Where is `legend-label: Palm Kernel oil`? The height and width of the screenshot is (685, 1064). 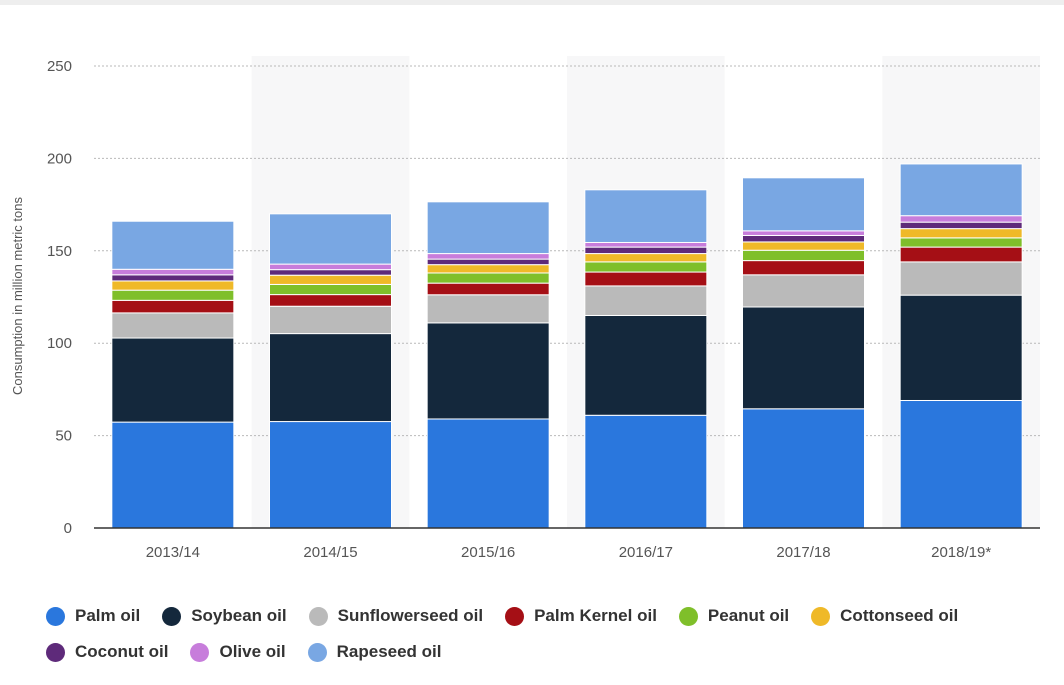
legend-label: Palm Kernel oil is located at coordinates (595, 615).